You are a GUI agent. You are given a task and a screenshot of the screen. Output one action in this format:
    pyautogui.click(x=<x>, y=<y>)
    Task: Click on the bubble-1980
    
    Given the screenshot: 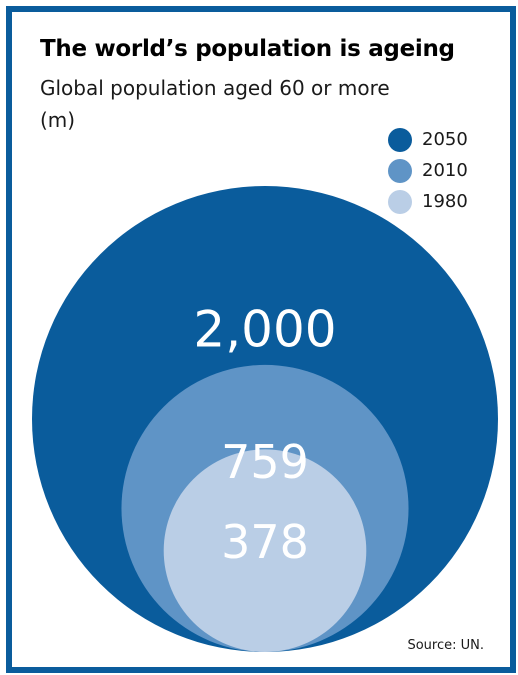 What is the action you would take?
    pyautogui.click(x=265, y=550)
    